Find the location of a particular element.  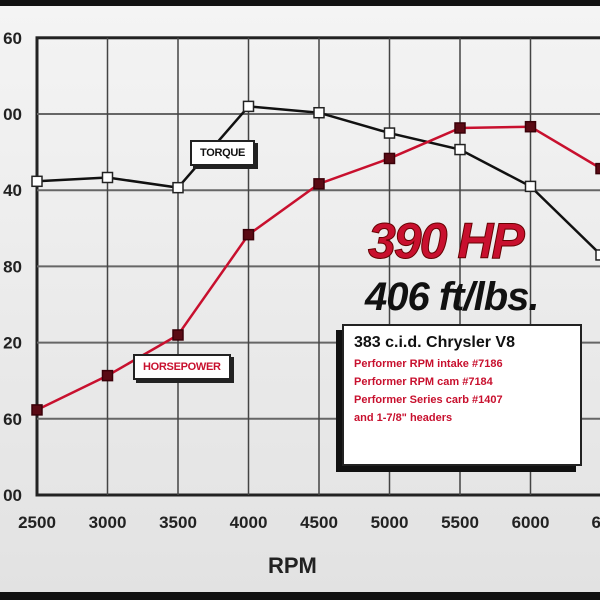

x-tick-label: 6000 is located at coordinates (531, 522).